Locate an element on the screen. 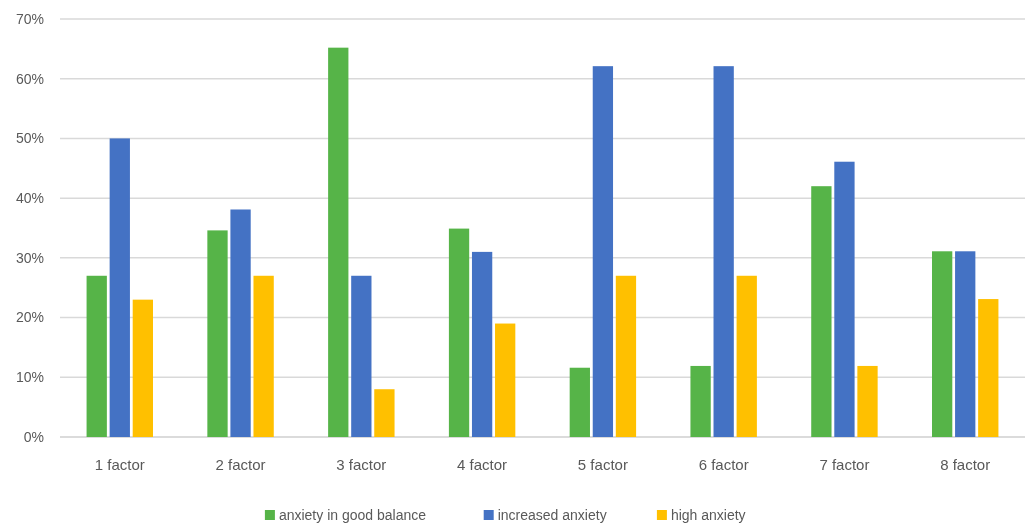 This screenshot has width=1027, height=528. y-tick-label: 30% is located at coordinates (29, 257).